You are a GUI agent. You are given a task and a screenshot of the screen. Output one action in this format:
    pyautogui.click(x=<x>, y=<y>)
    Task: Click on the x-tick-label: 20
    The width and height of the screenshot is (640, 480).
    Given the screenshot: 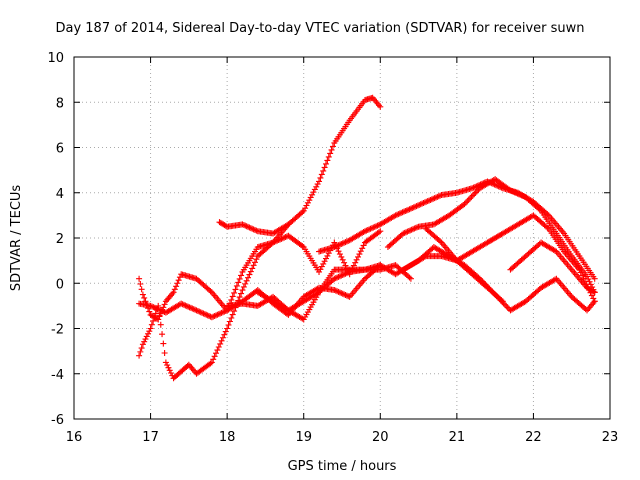 What is the action you would take?
    pyautogui.click(x=380, y=437)
    